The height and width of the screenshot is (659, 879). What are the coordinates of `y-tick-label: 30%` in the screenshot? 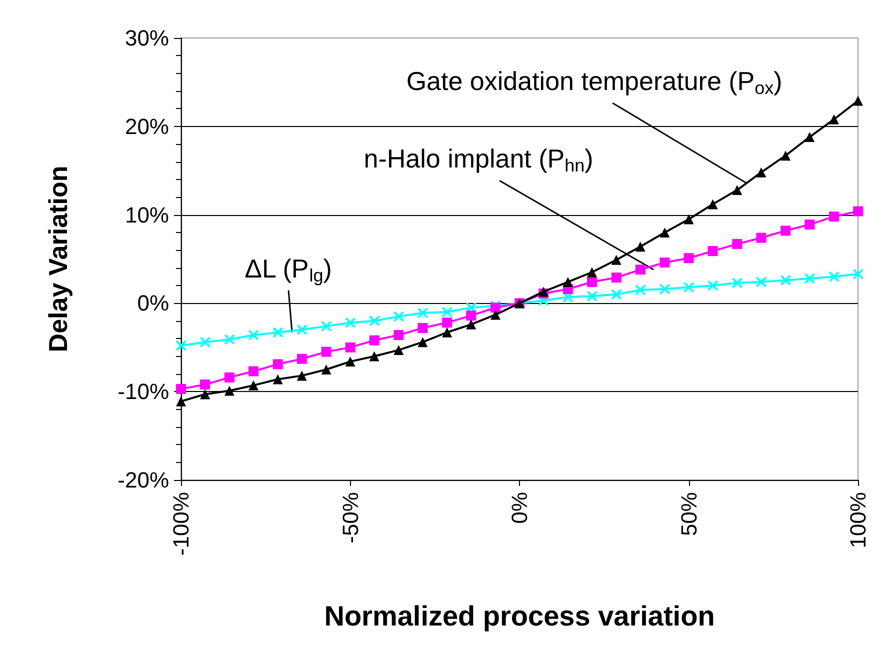 It's located at (146, 38).